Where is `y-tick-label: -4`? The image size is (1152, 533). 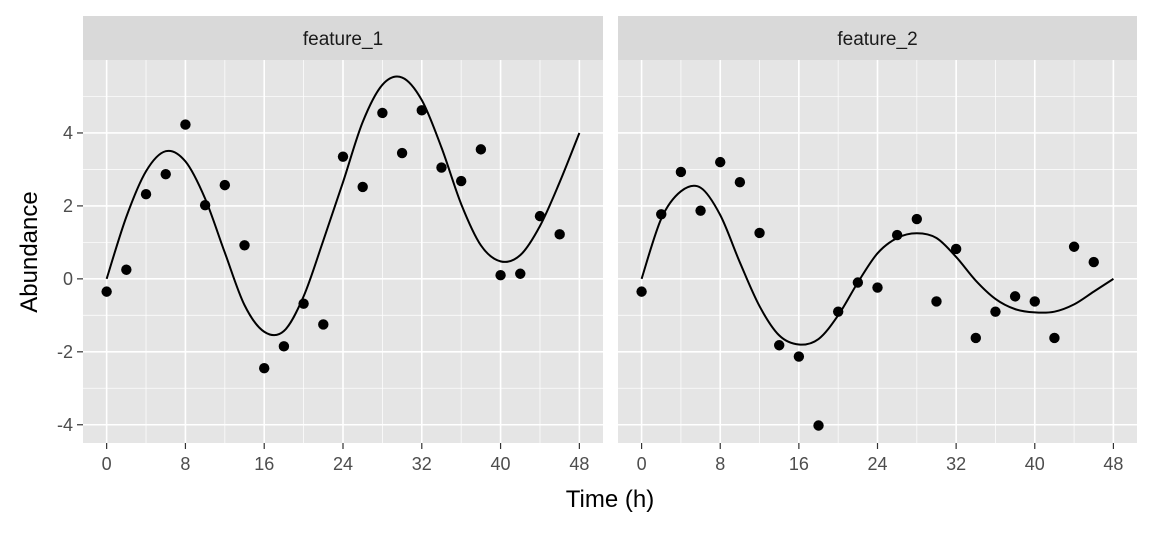
y-tick-label: -4 is located at coordinates (65, 425).